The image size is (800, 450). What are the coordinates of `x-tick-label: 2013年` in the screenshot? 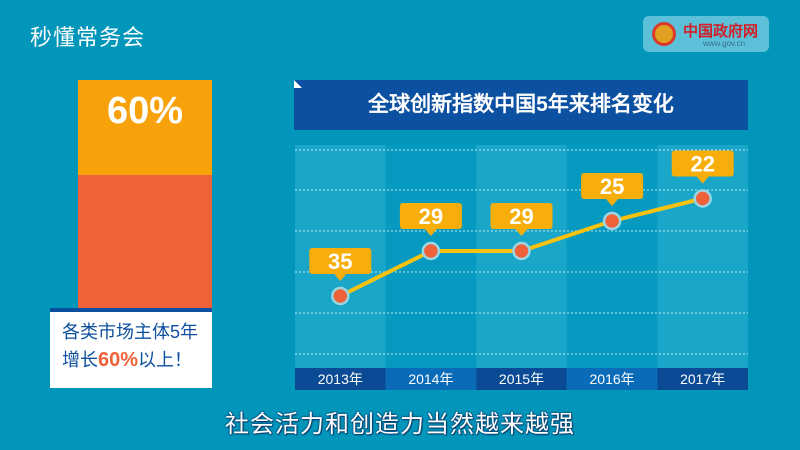 It's located at (340, 379).